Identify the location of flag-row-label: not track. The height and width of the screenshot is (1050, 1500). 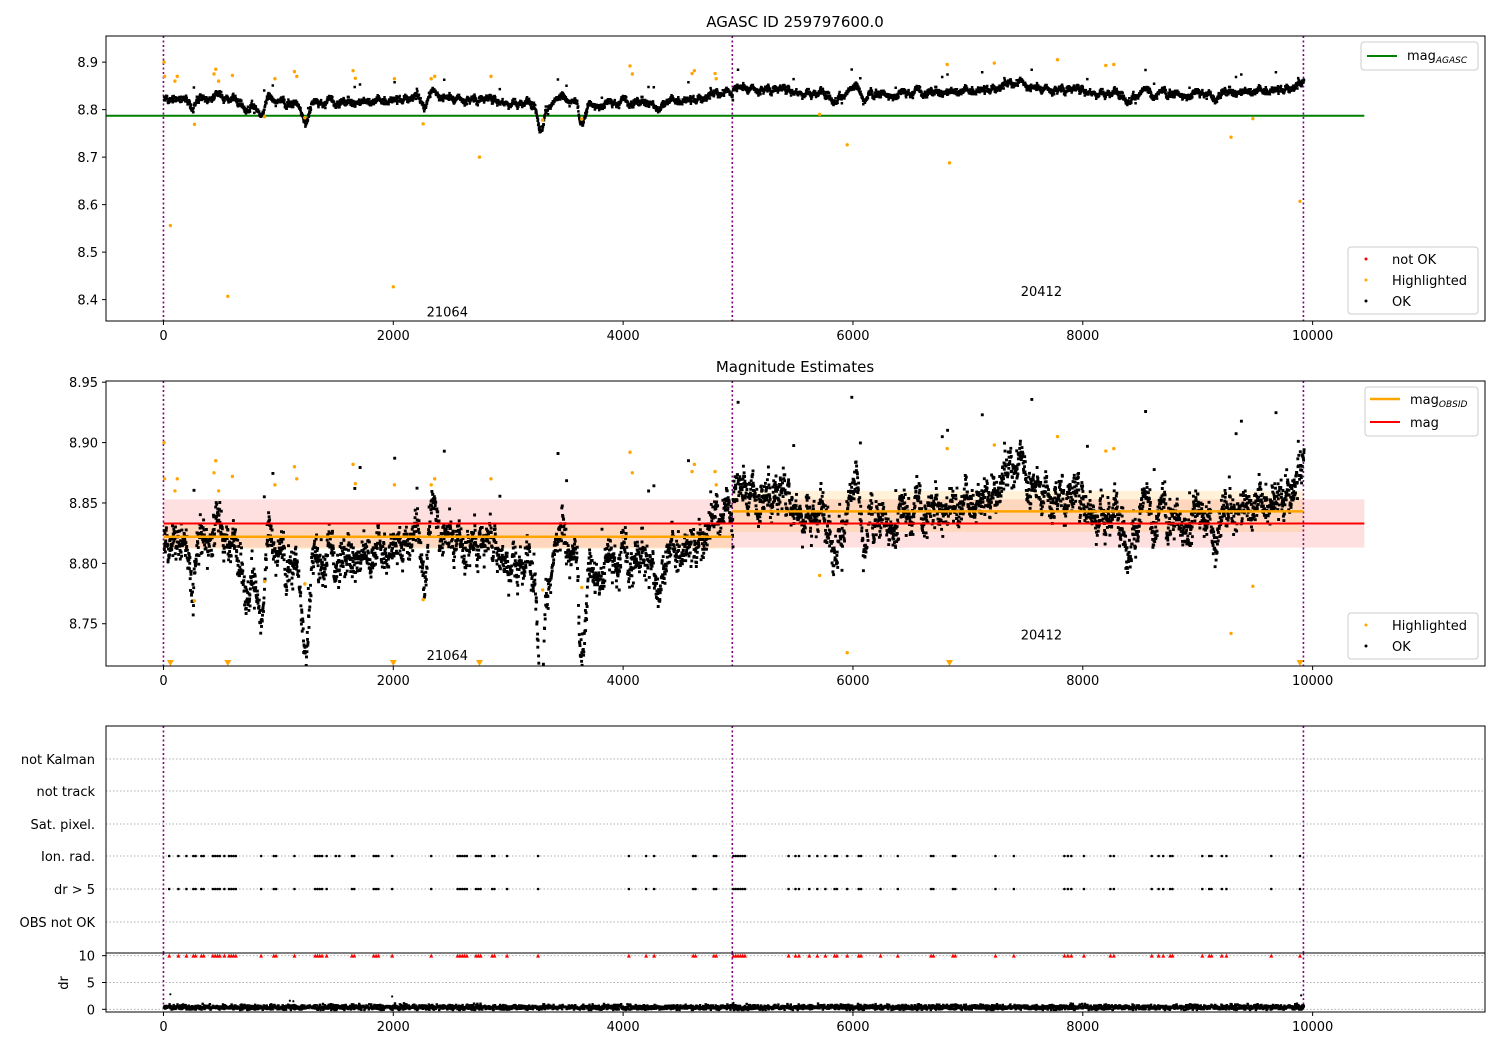
(65, 792).